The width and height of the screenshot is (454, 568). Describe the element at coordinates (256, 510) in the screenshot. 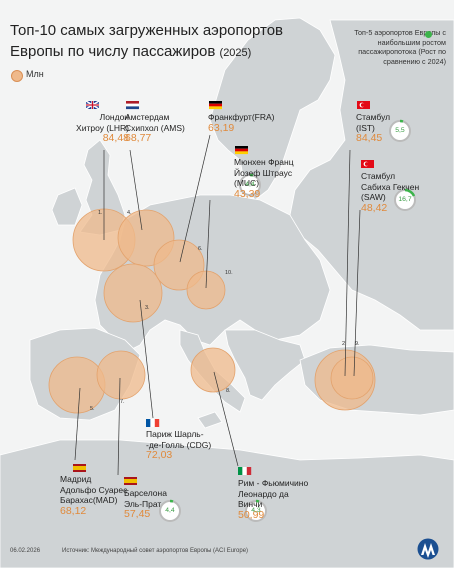

I see `growth-badge-fco: 4,3` at that location.